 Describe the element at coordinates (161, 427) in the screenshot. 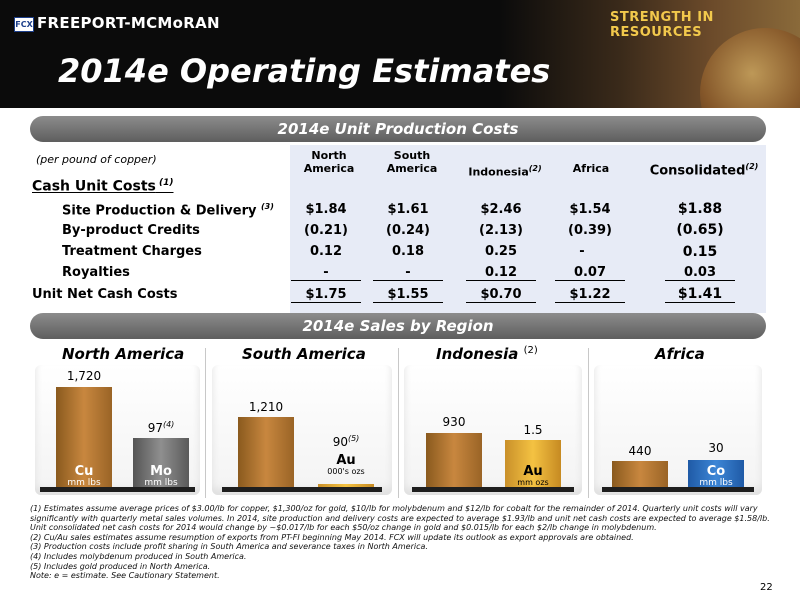

I see `value-north-america-mo: 97(4)` at that location.